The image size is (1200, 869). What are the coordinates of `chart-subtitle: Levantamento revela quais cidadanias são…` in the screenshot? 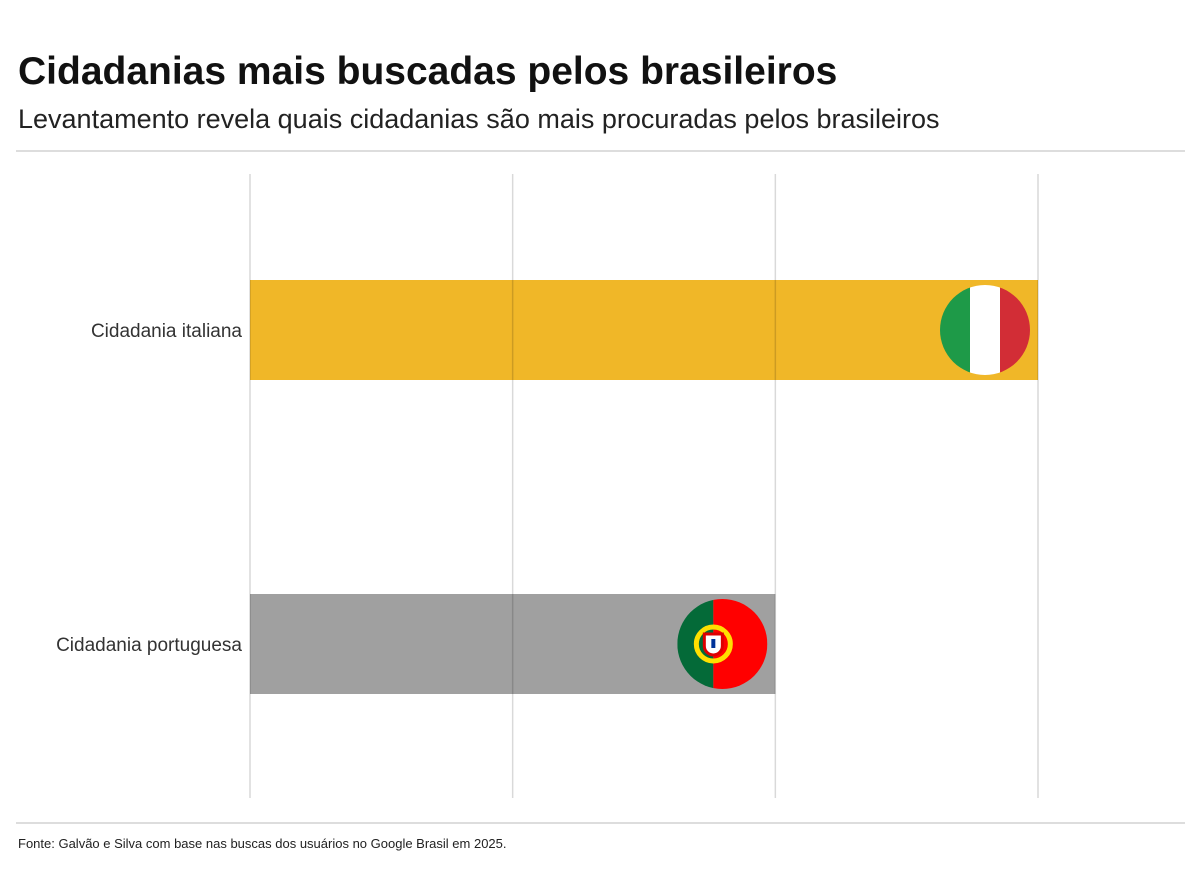 It's located at (479, 119).